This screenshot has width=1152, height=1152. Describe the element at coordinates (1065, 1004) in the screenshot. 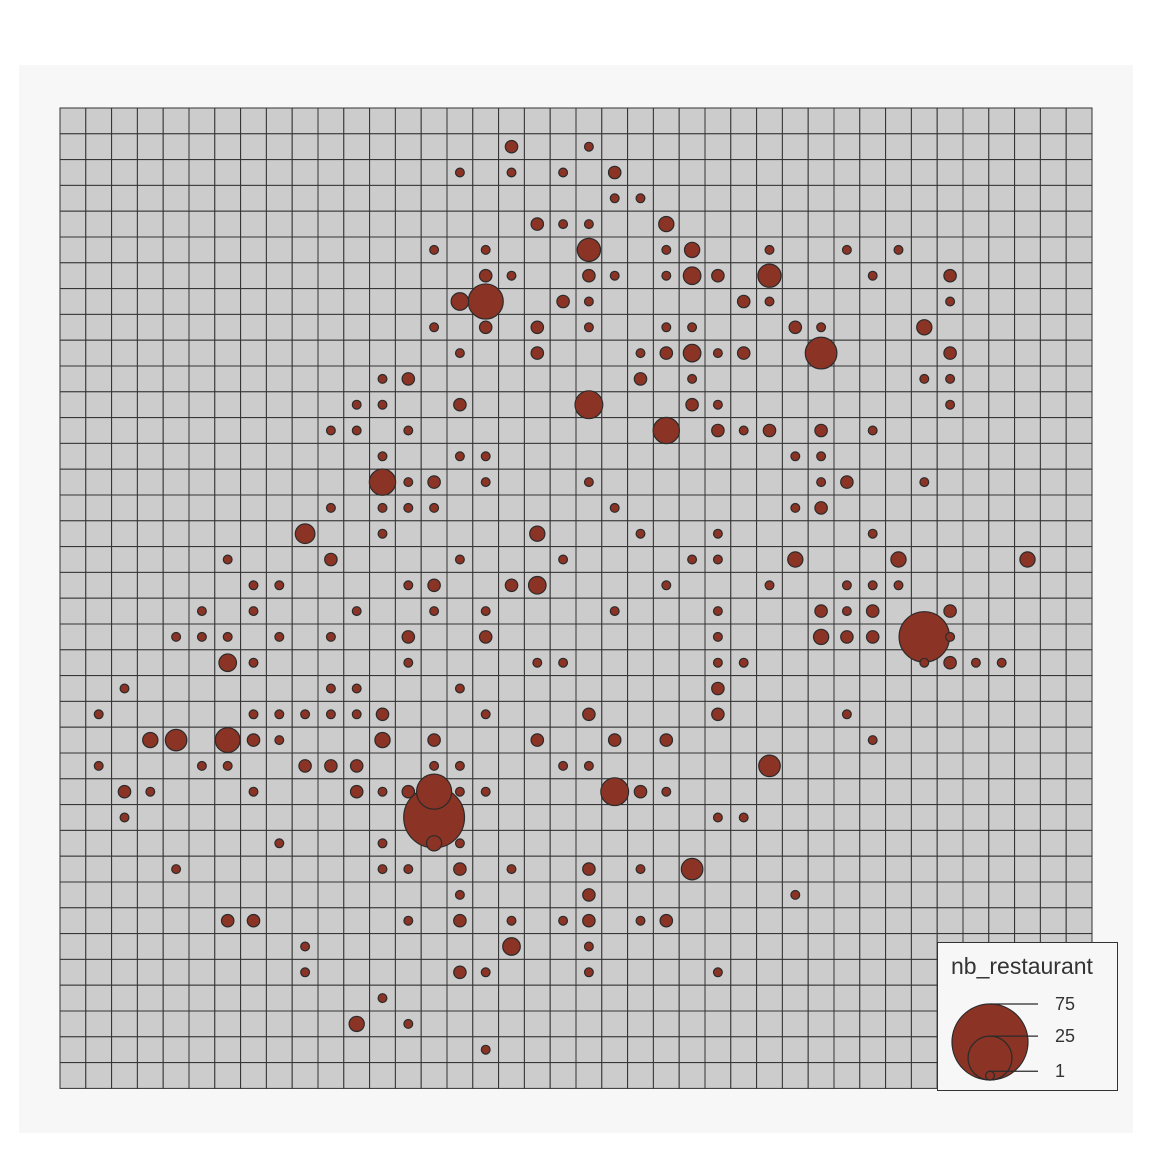

I see `legend-label: 75` at that location.